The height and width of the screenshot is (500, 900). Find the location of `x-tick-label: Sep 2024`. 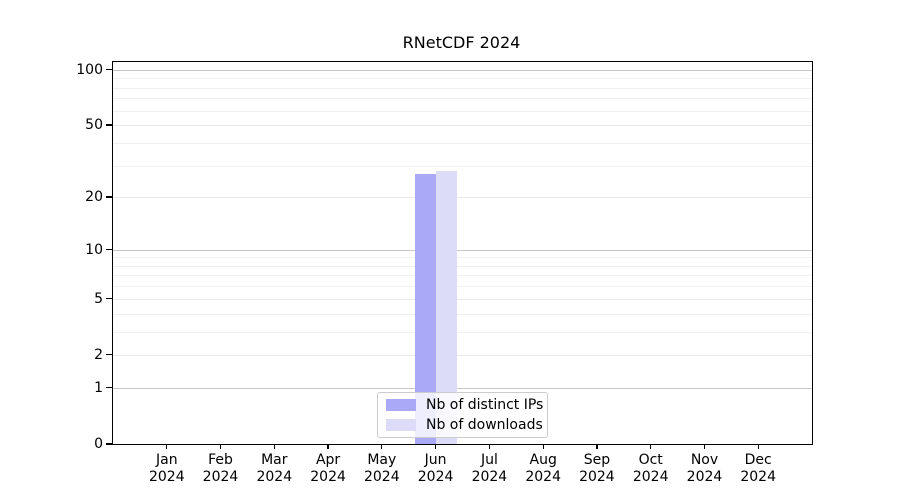

x-tick-label: Sep 2024 is located at coordinates (597, 469).